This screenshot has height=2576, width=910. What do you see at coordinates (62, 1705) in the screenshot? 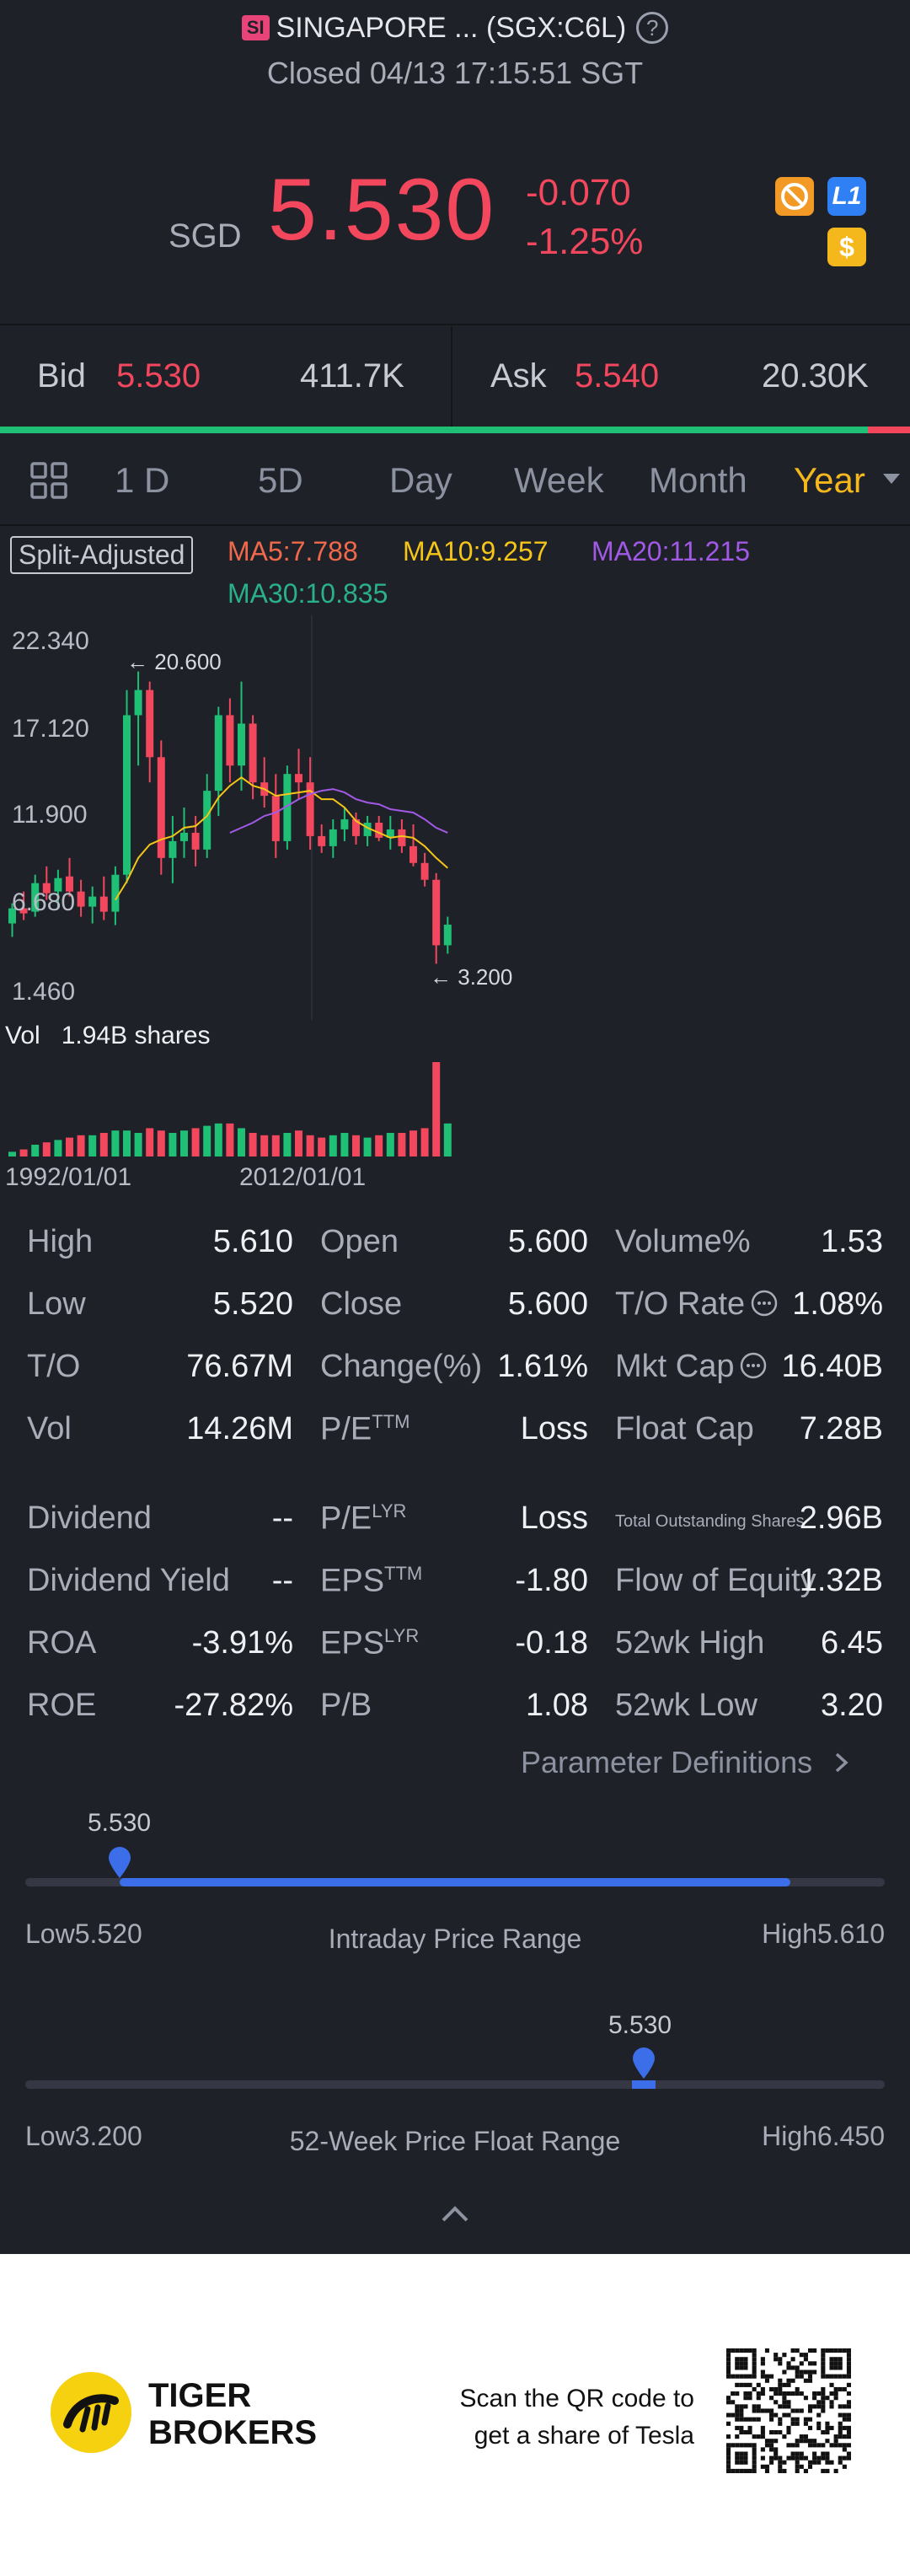
I see `stat-label-text: ROE` at bounding box center [62, 1705].